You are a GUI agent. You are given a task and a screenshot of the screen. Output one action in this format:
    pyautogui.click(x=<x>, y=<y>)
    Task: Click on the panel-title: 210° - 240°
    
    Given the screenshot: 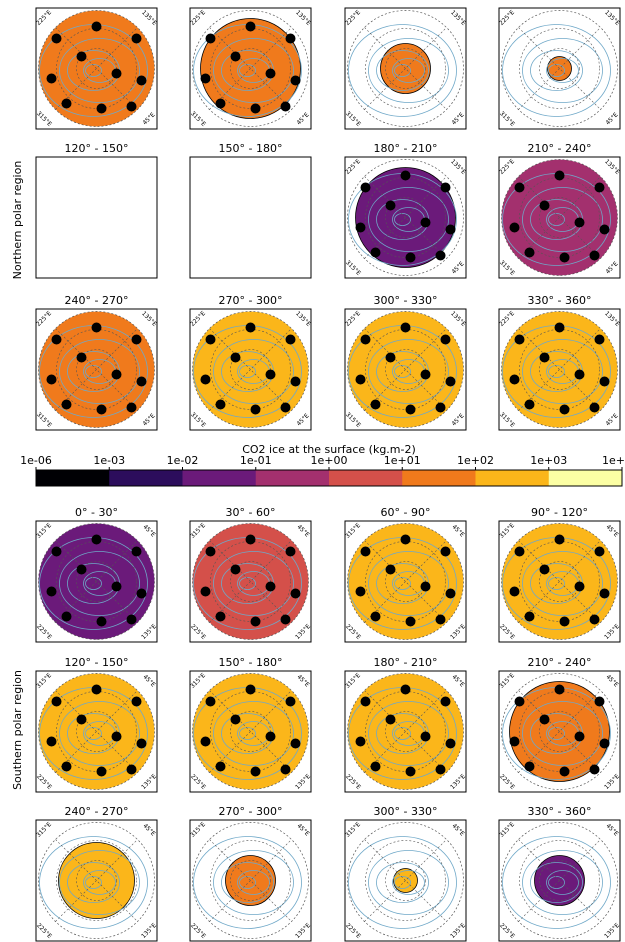 What is the action you would take?
    pyautogui.click(x=560, y=662)
    